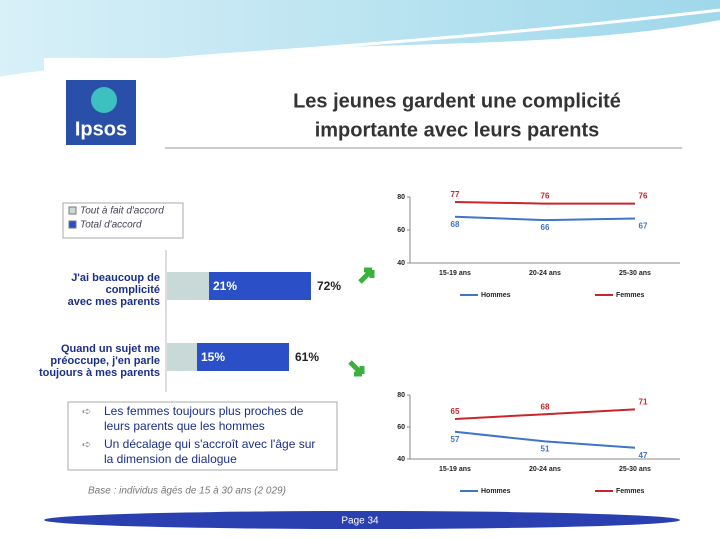 The width and height of the screenshot is (720, 540). I want to click on page-number: Page 34, so click(360, 521).